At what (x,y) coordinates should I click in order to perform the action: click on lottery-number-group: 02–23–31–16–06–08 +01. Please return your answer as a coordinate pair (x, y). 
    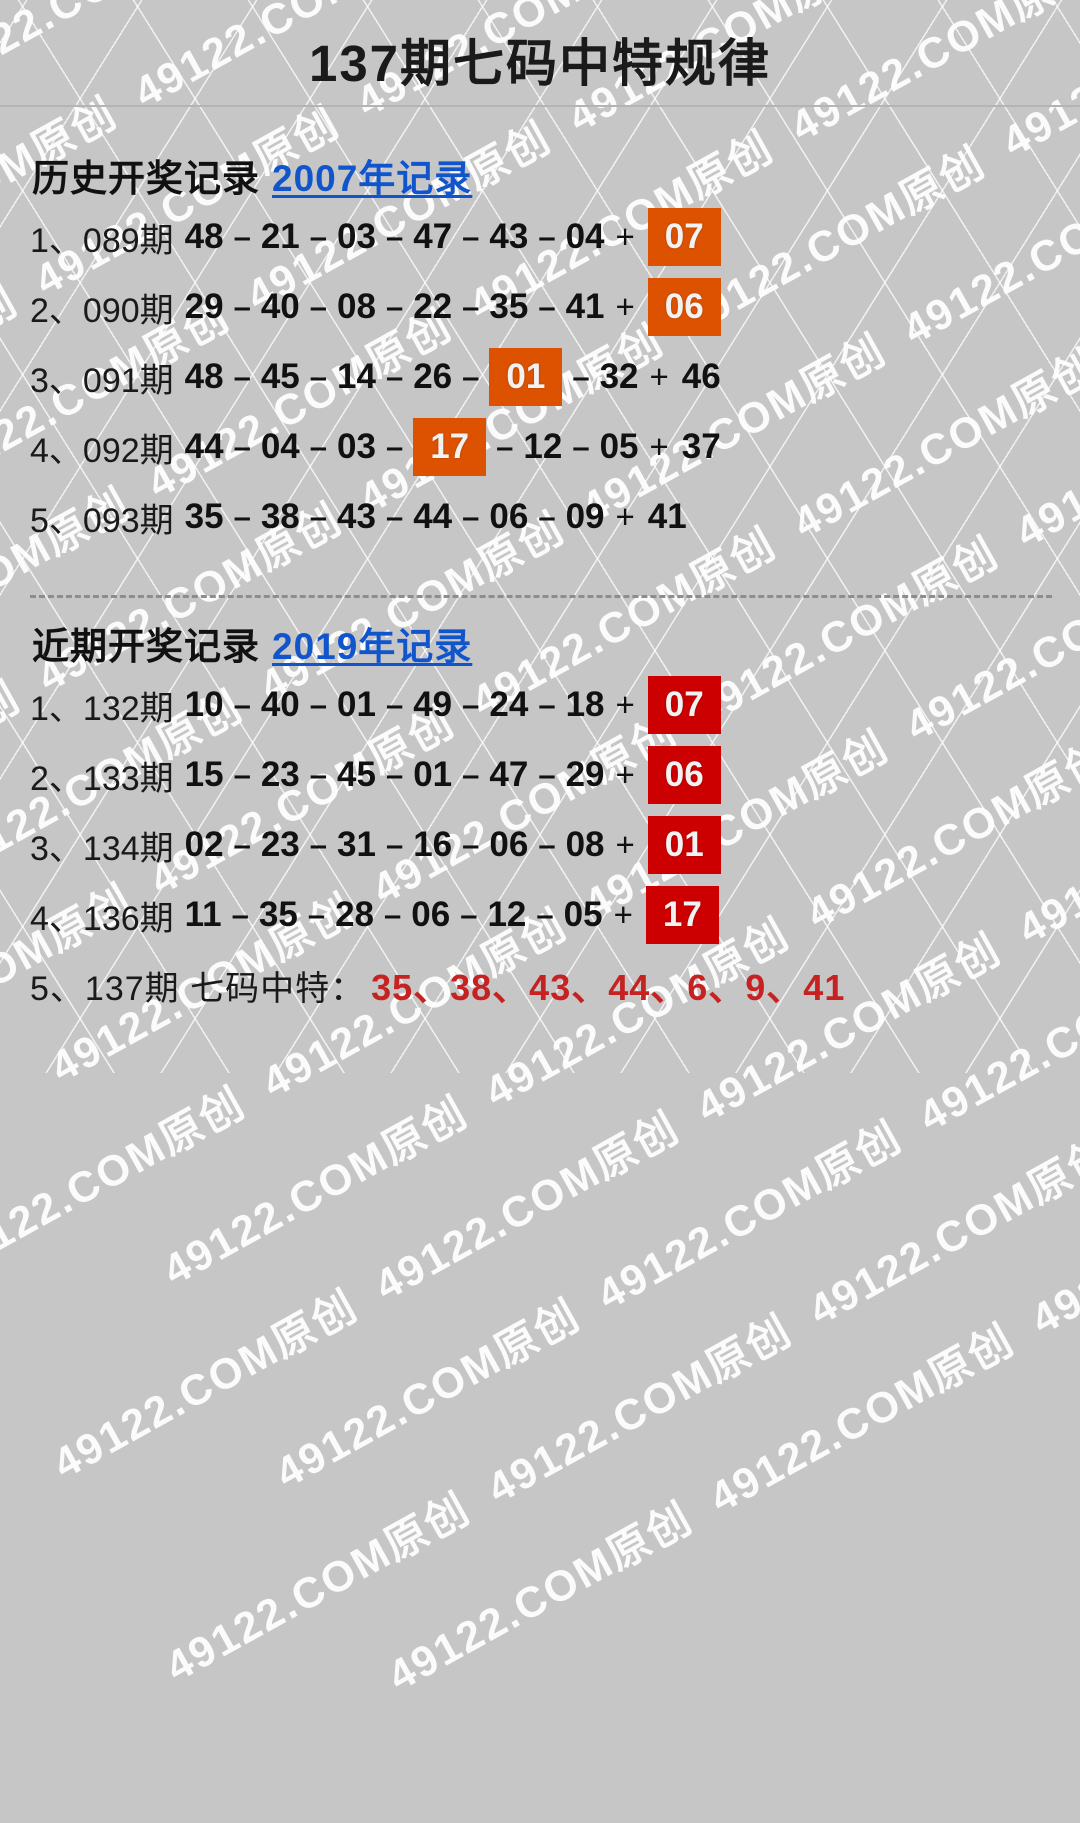
    Looking at the image, I should click on (453, 845).